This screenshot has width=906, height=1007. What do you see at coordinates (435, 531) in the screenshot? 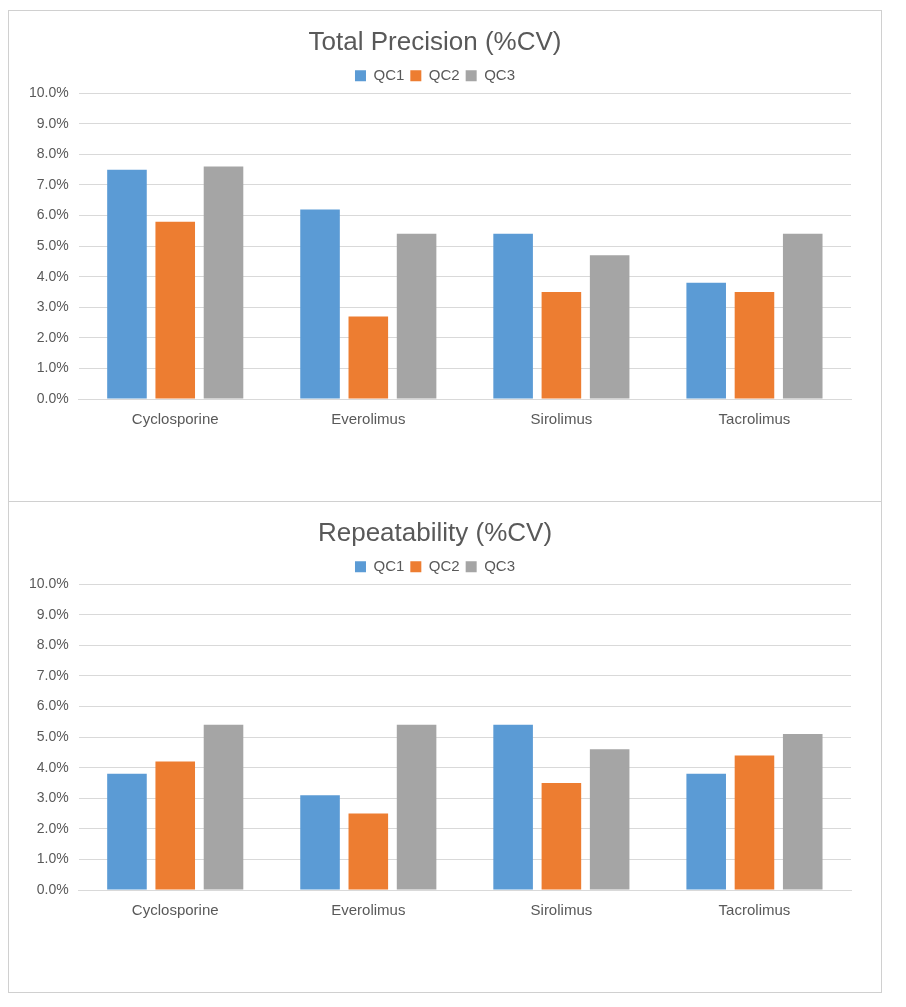
I see `chart-title: Repeatability (%CV)` at bounding box center [435, 531].